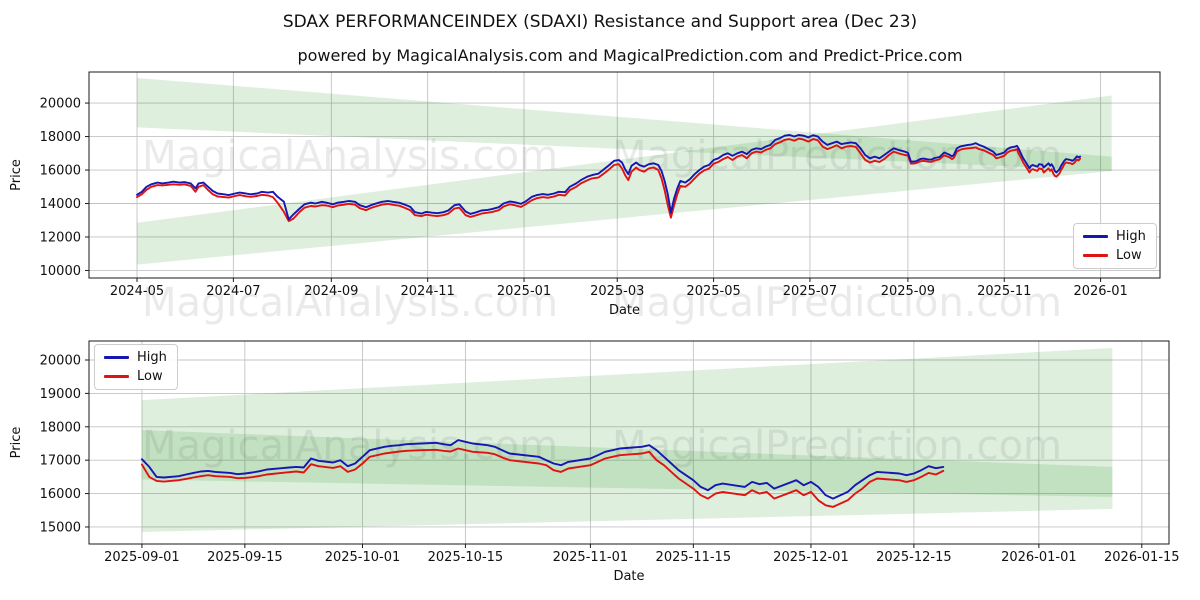 The width and height of the screenshot is (1200, 600). Describe the element at coordinates (60, 237) in the screenshot. I see `y-tick-label: 12000` at that location.